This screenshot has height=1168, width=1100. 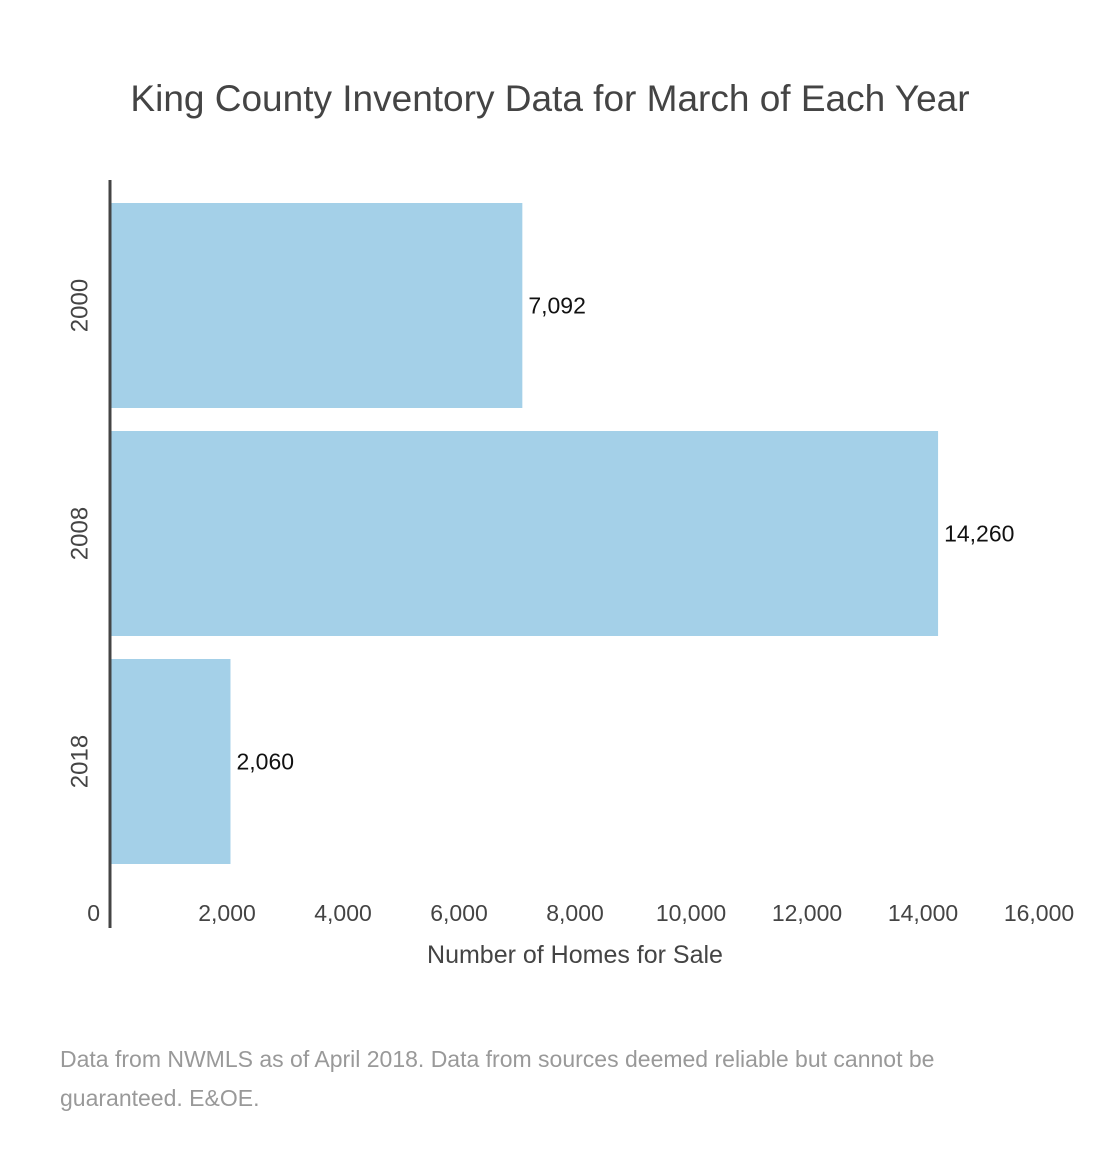 What do you see at coordinates (557, 306) in the screenshot?
I see `data-label-2000: 7,092` at bounding box center [557, 306].